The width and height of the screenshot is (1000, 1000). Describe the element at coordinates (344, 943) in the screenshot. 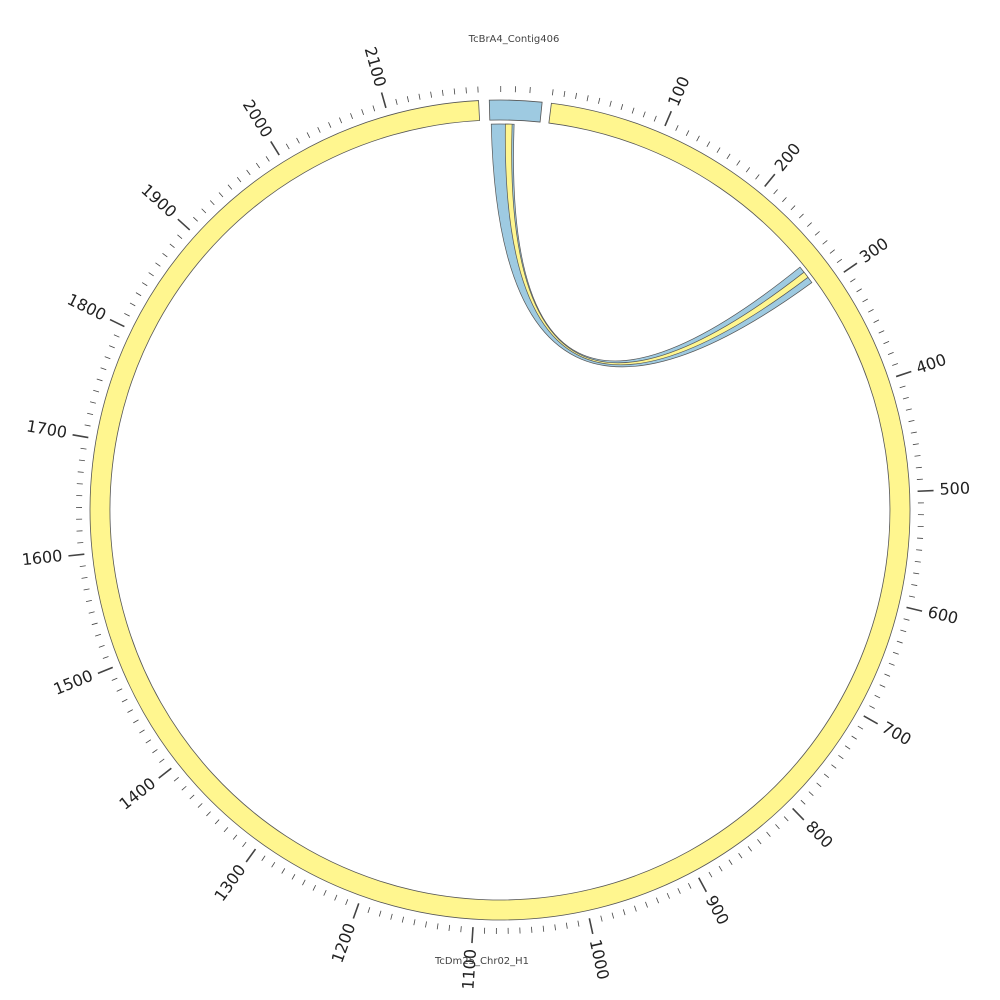

I see `tick-label-1200: 1200` at that location.